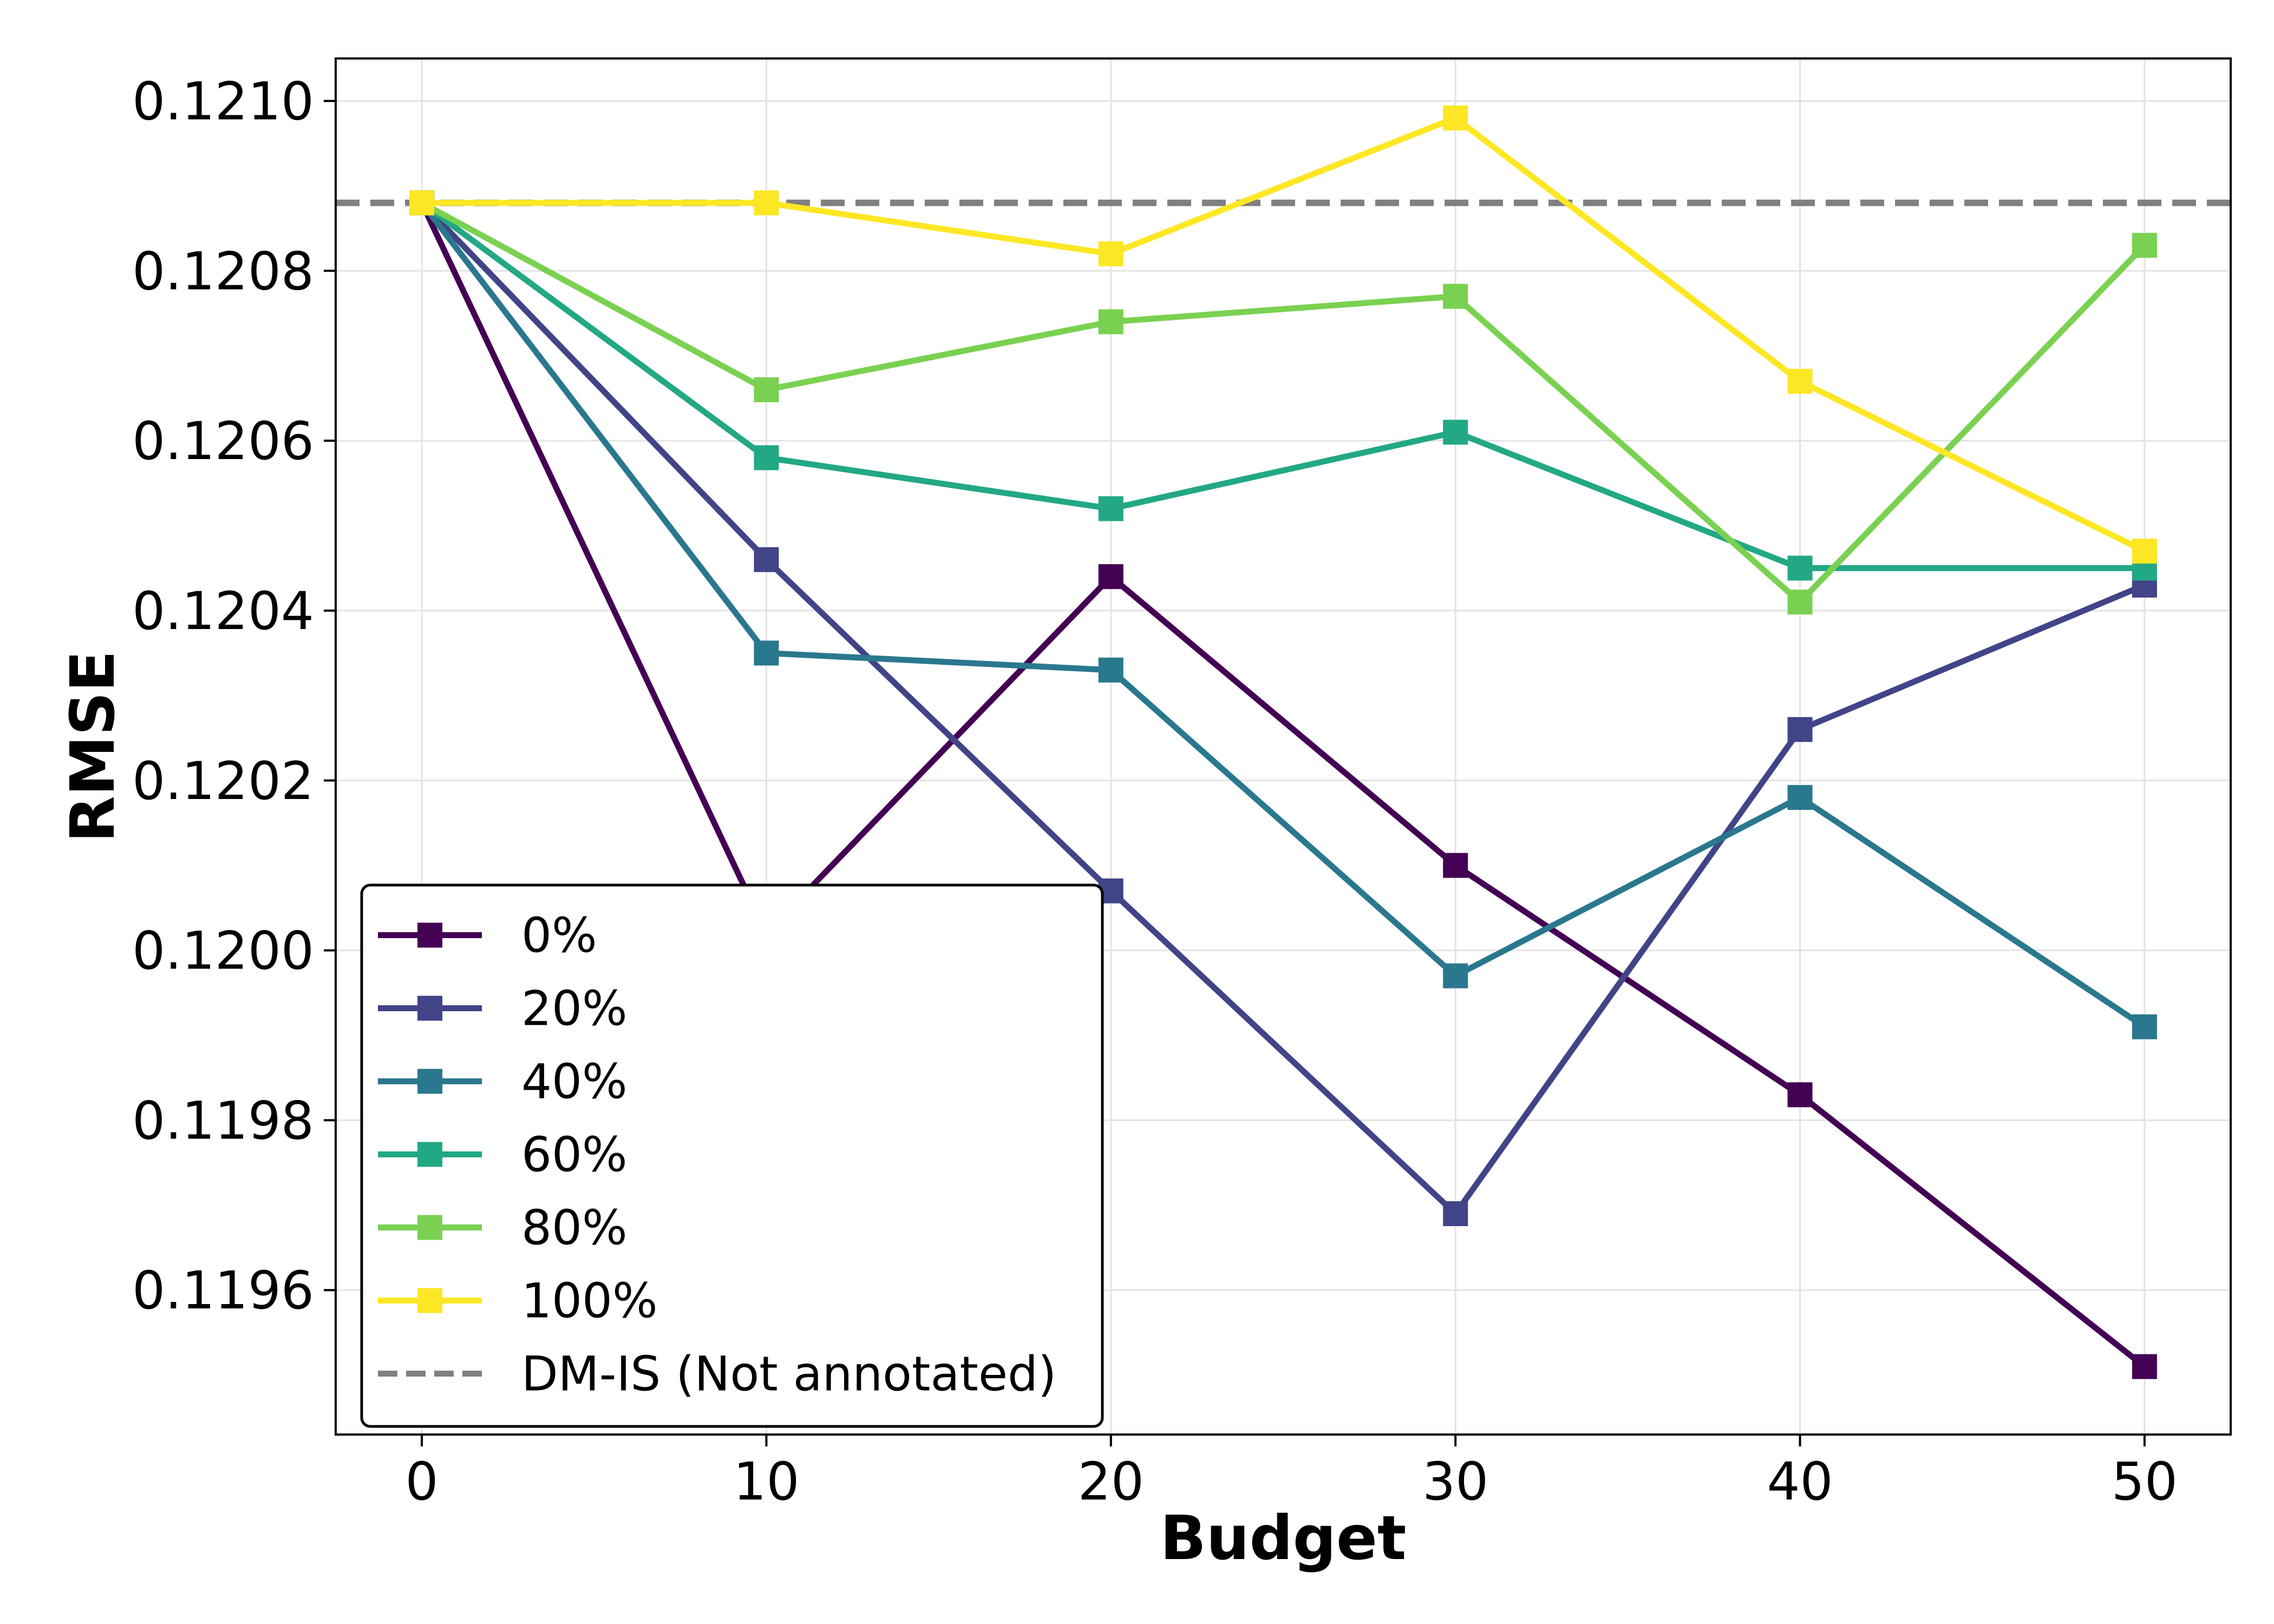  Describe the element at coordinates (559, 936) in the screenshot. I see `legend-label: 0%` at that location.